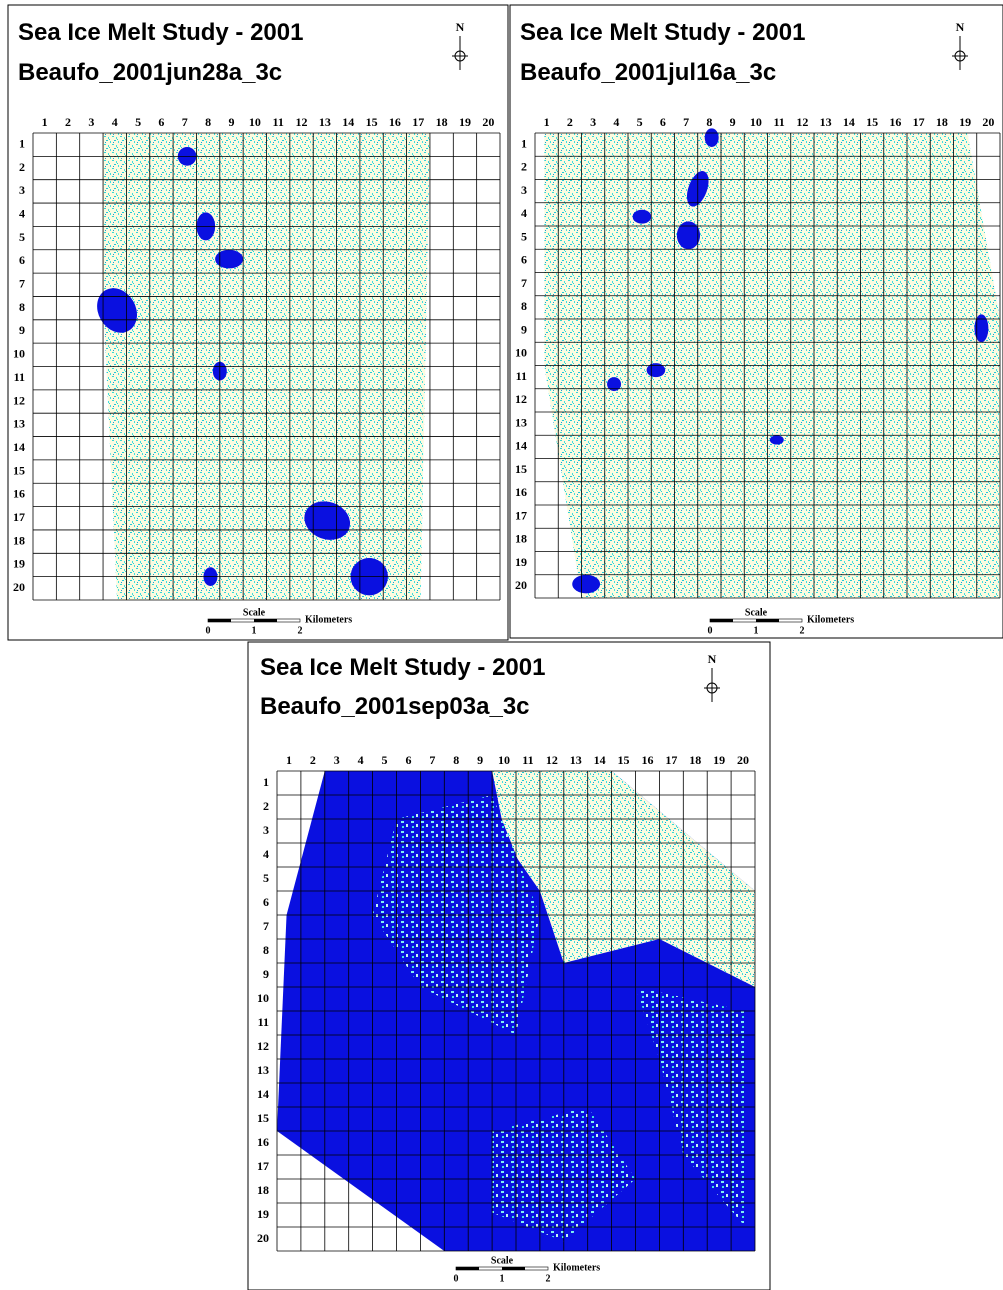 The image size is (1003, 1290). Describe the element at coordinates (91, 122) in the screenshot. I see `column-label: 3` at that location.